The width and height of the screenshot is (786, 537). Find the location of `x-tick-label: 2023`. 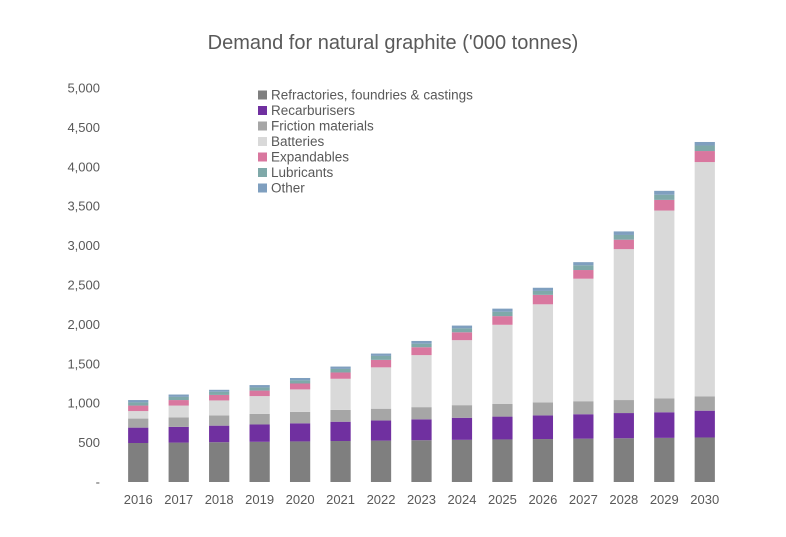

x-tick-label: 2023 is located at coordinates (421, 499).